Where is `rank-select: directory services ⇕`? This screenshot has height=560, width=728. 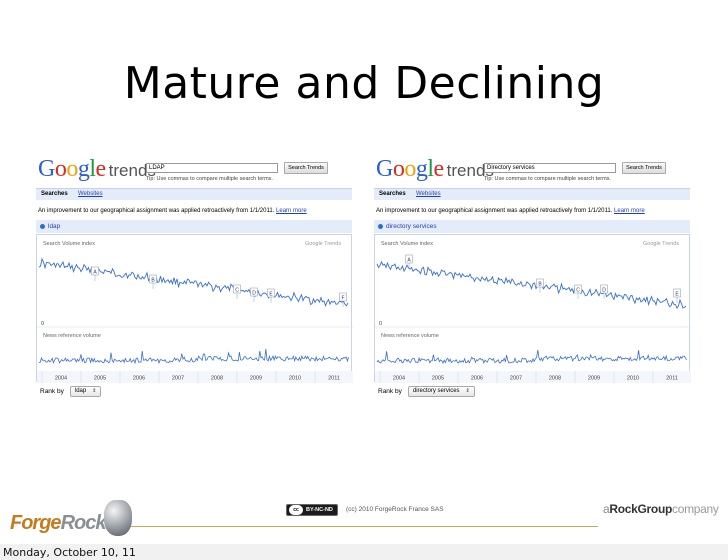 rank-select: directory services ⇕ is located at coordinates (441, 391).